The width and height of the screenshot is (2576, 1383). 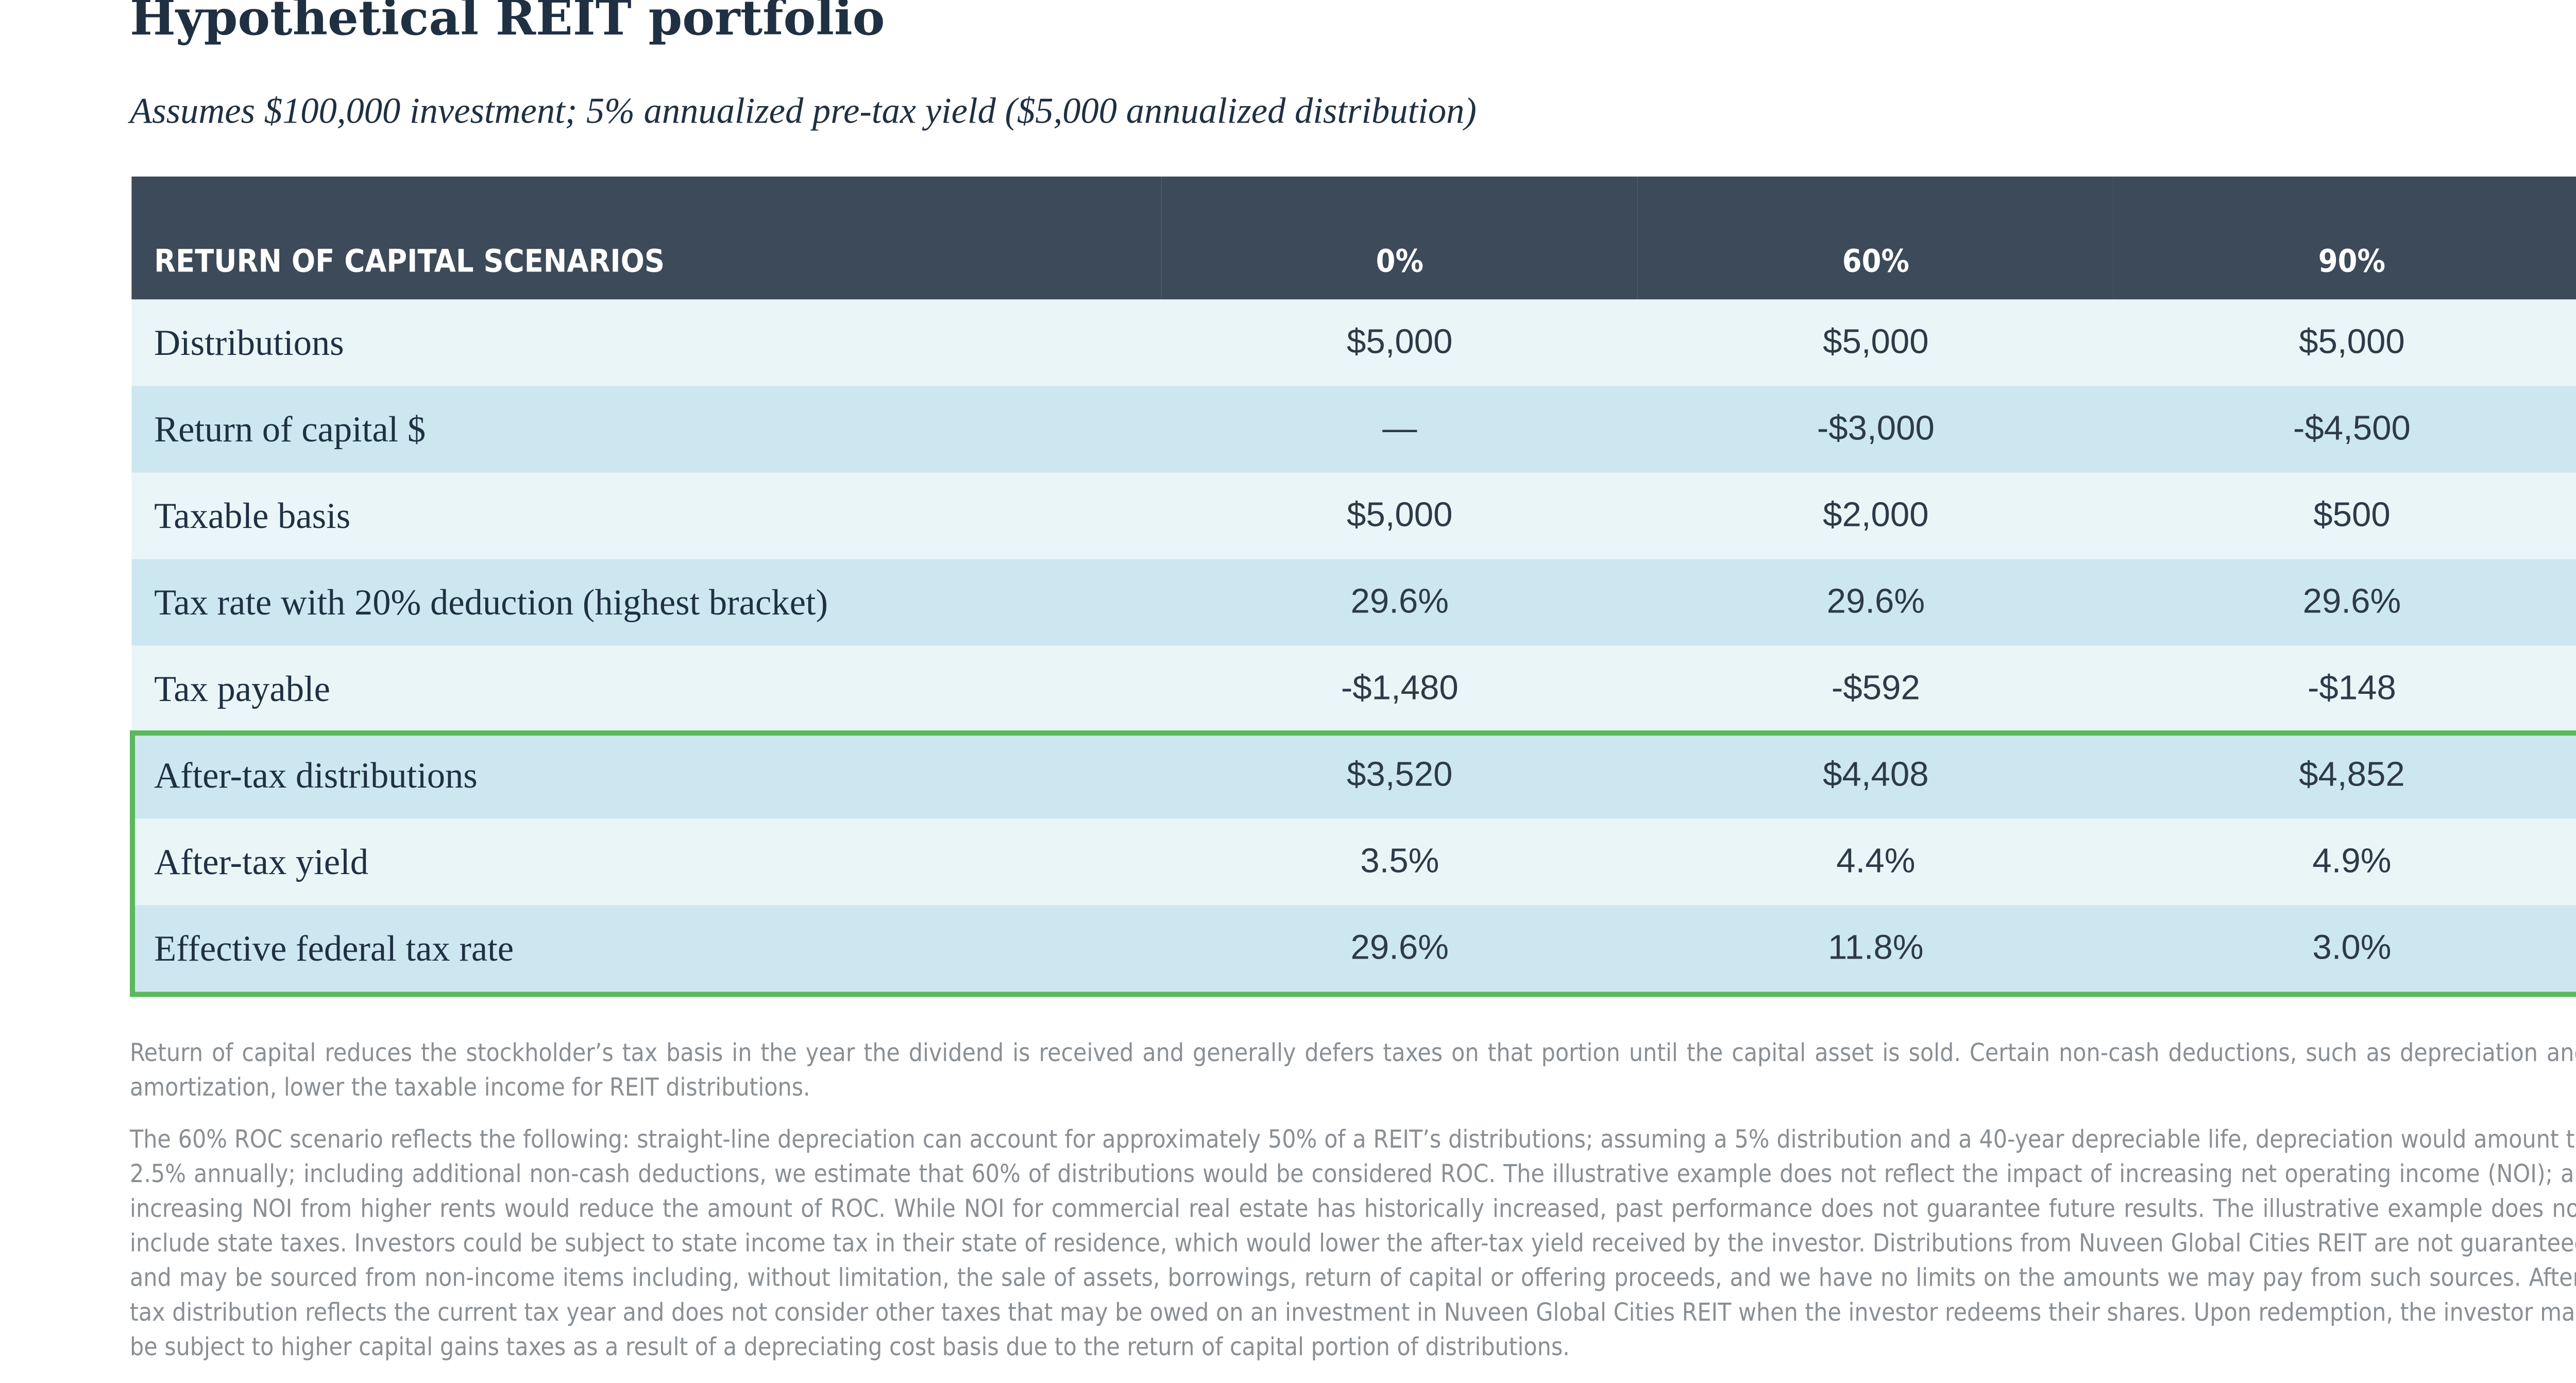 What do you see at coordinates (2344, 948) in the screenshot?
I see `cell: 3.0%` at bounding box center [2344, 948].